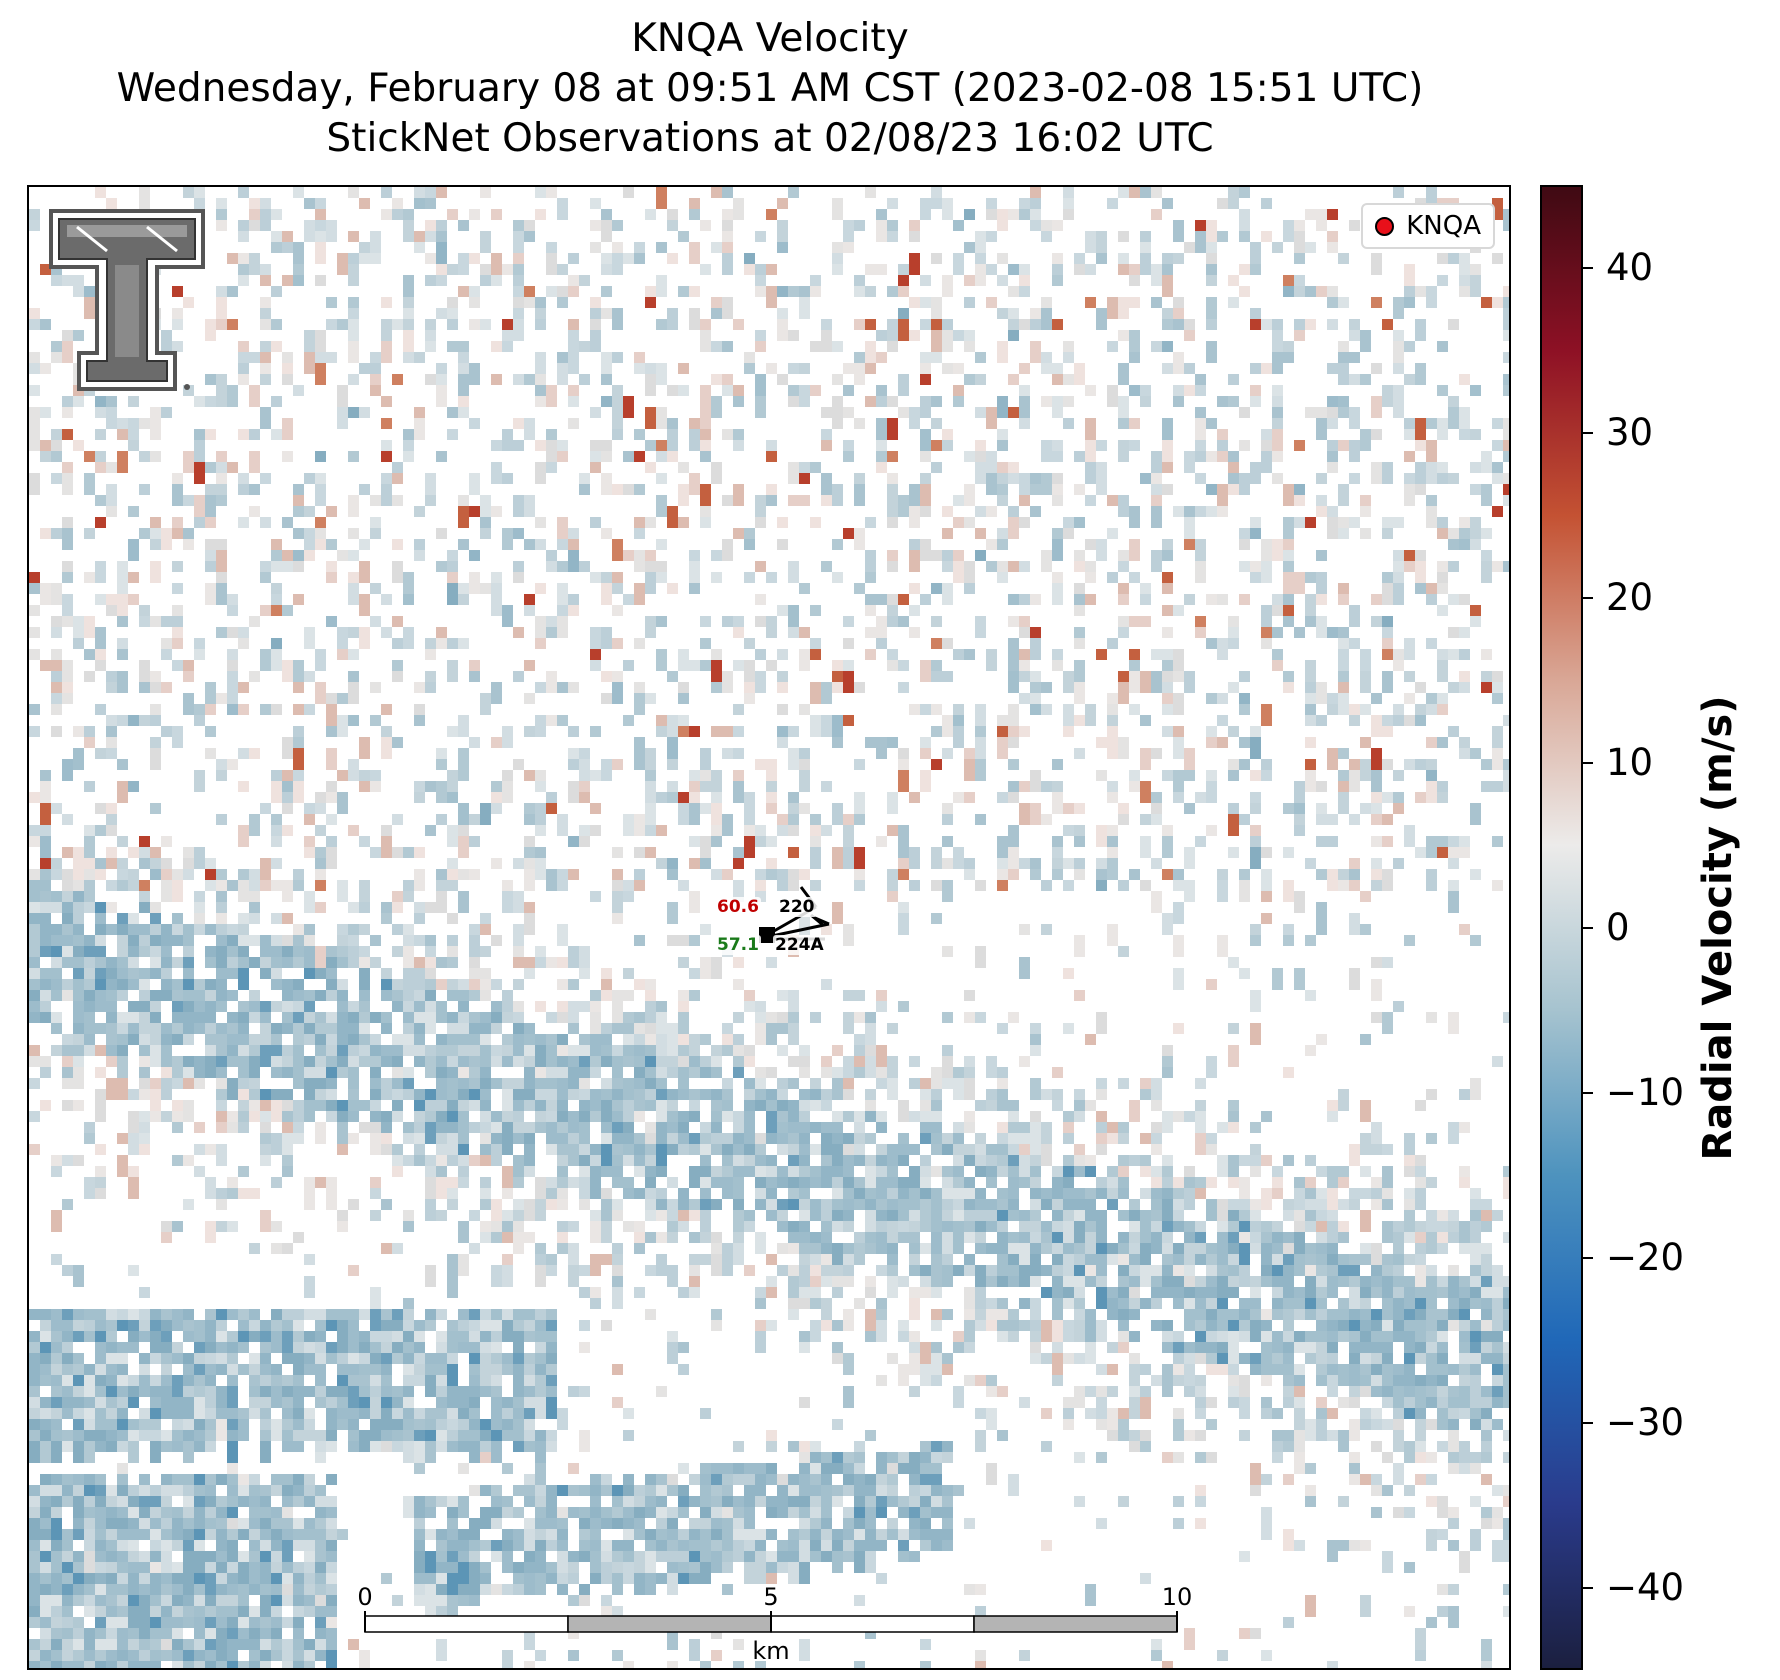 The height and width of the screenshot is (1680, 1780). I want to click on colorbar-tick-label: −20, so click(1645, 1257).